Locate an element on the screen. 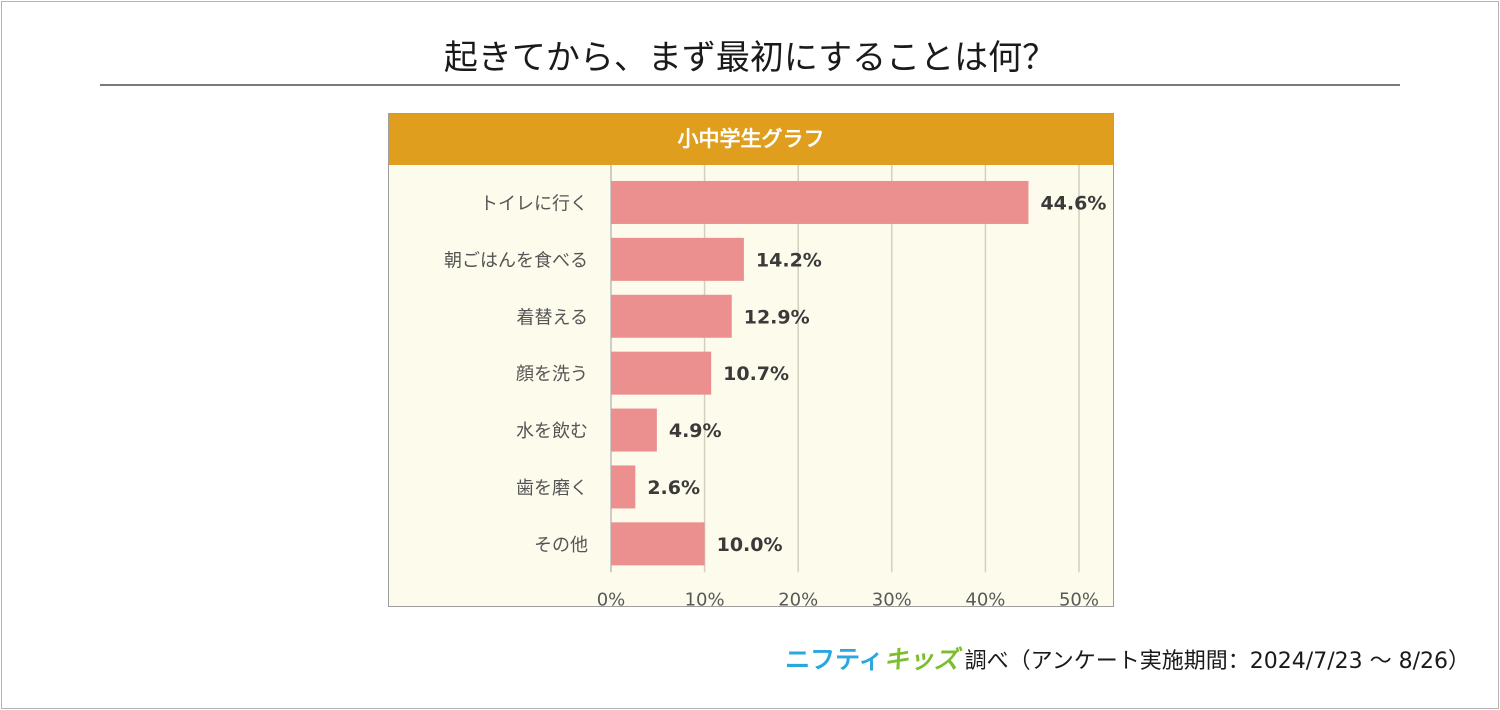  chart-title: 小中学生グラフ is located at coordinates (751, 139).